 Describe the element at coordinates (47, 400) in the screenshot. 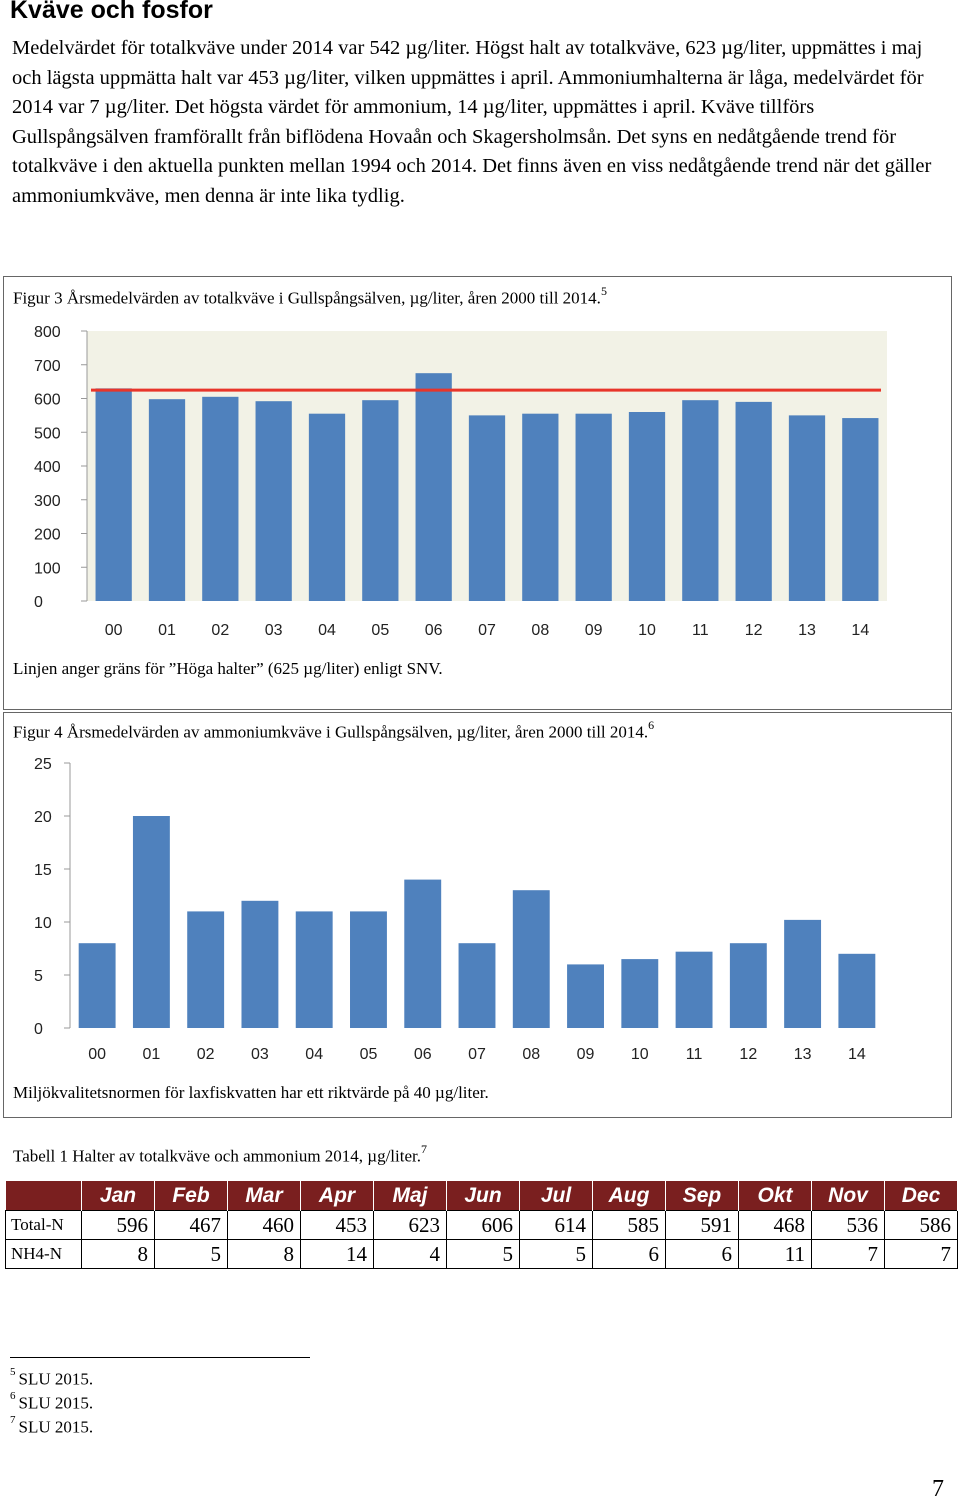

I see `fig3-y-tick-label: 600` at that location.